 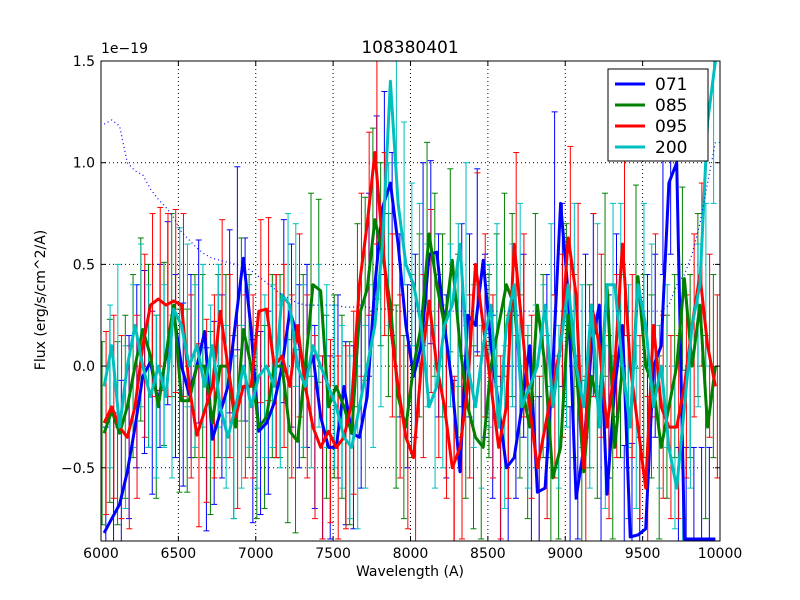 What do you see at coordinates (84, 367) in the screenshot?
I see `y-tick-label: 0.0` at bounding box center [84, 367].